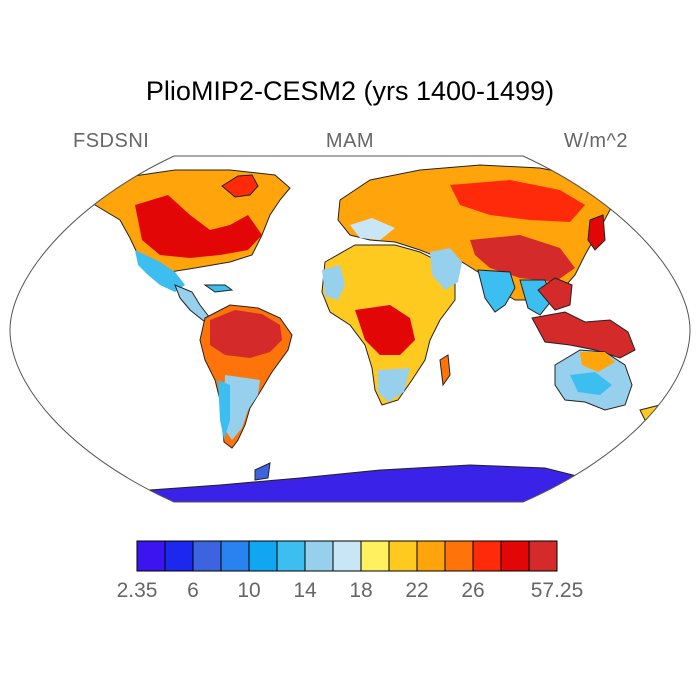 Image resolution: width=700 pixels, height=700 pixels. Describe the element at coordinates (198, 226) in the screenshot. I see `north-america-hot-zone` at that location.